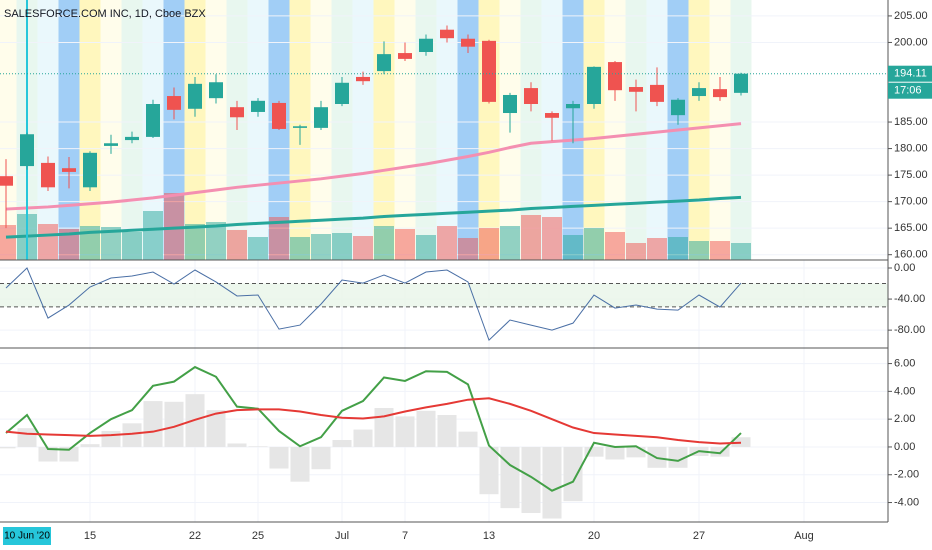  Describe the element at coordinates (804, 536) in the screenshot. I see `x-tick-label: Aug` at that location.